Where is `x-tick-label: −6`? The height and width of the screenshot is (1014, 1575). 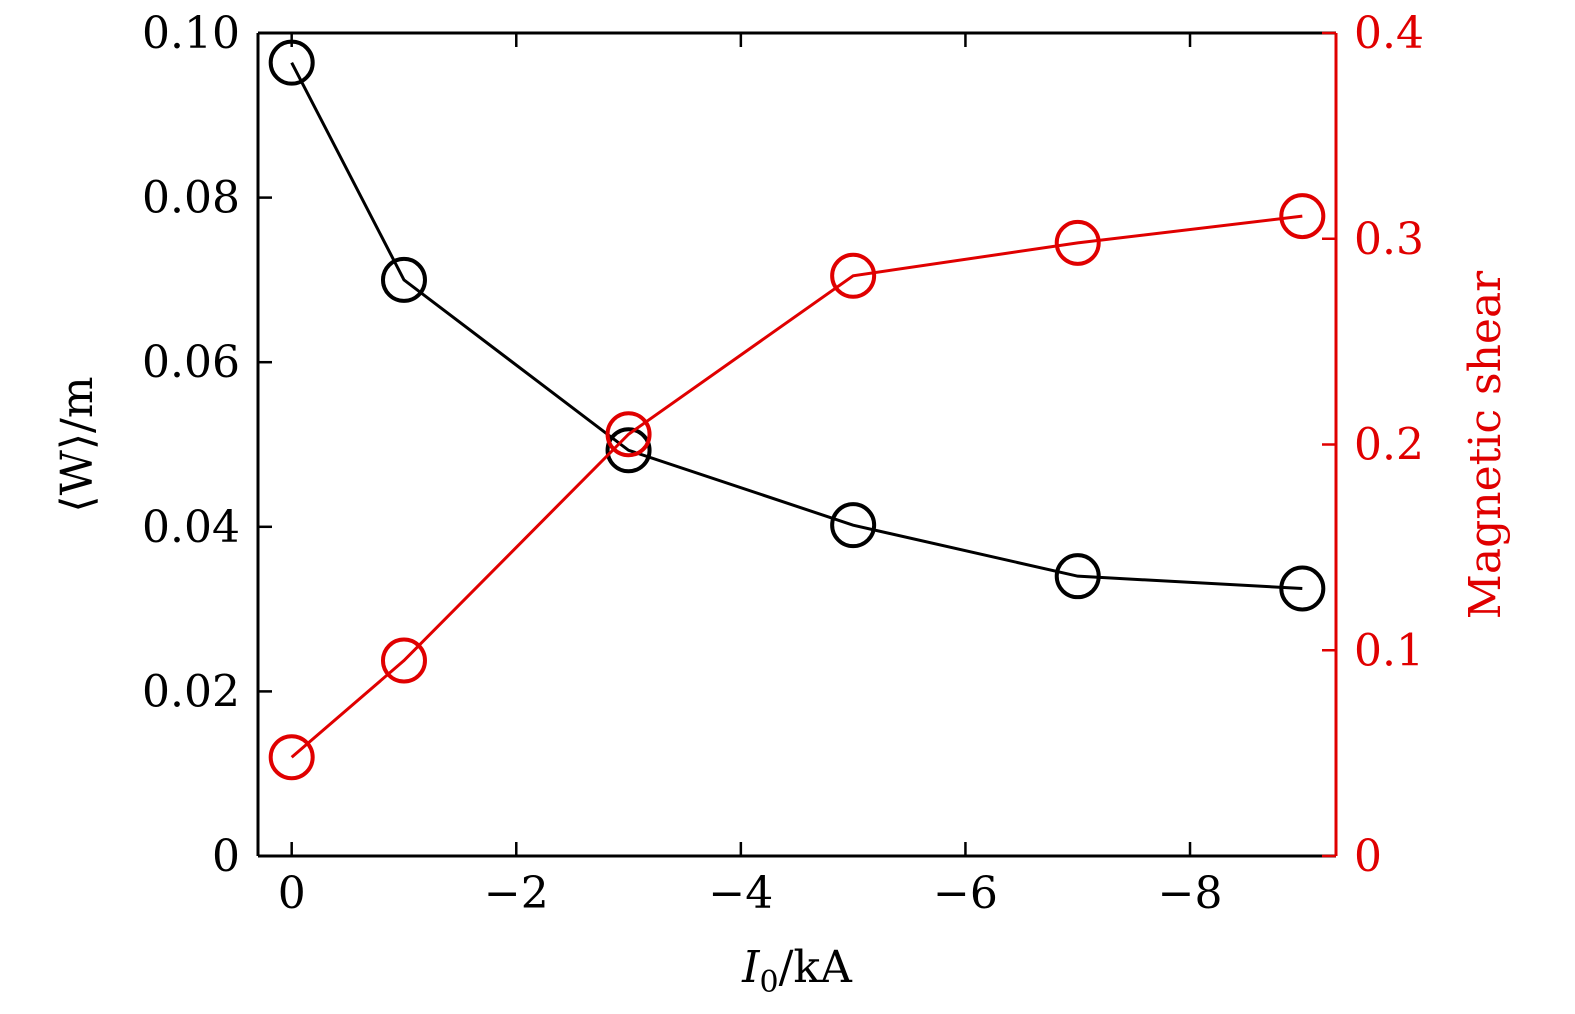
x-tick-label: −6 is located at coordinates (965, 893).